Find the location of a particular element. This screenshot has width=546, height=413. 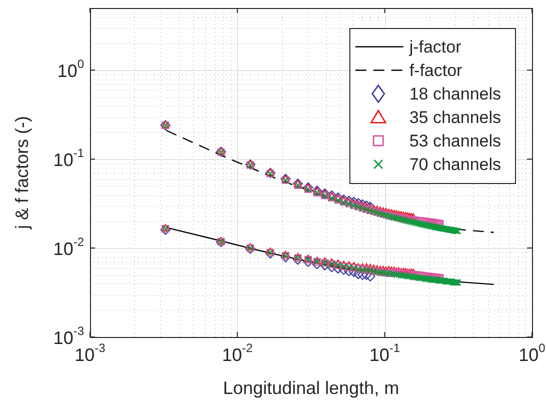

legend-label: 70 channels is located at coordinates (455, 164).